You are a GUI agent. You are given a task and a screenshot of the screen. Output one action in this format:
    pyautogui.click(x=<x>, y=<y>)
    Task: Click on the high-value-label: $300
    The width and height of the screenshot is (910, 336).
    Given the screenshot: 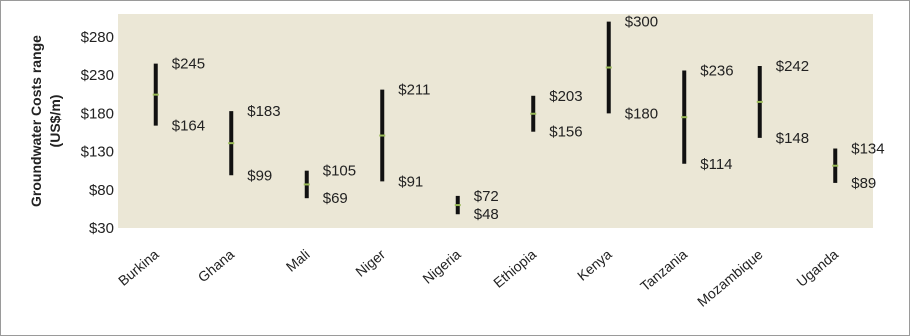 What is the action you would take?
    pyautogui.click(x=641, y=22)
    